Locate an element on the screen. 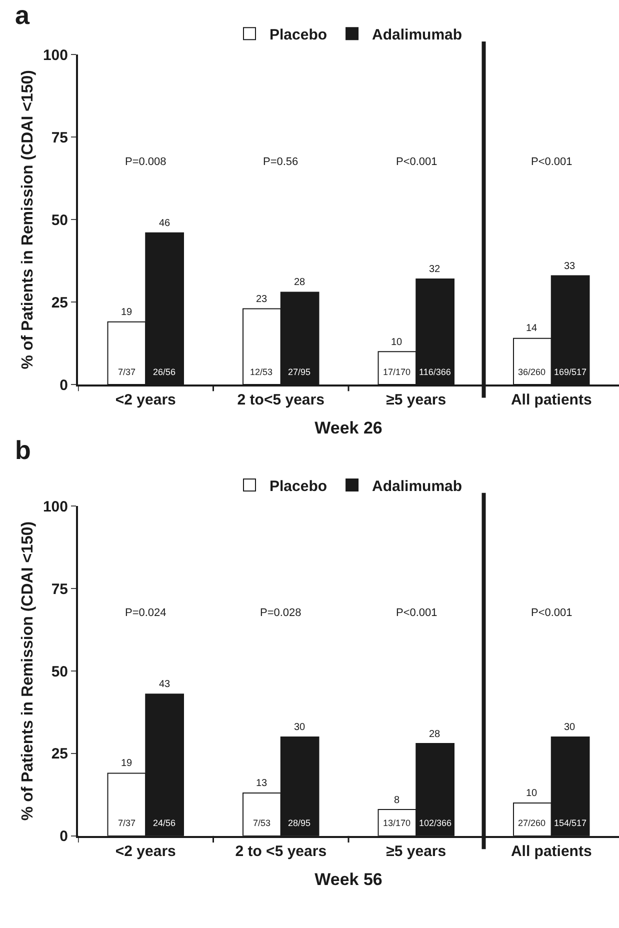  annotation: 154/517 is located at coordinates (570, 823).